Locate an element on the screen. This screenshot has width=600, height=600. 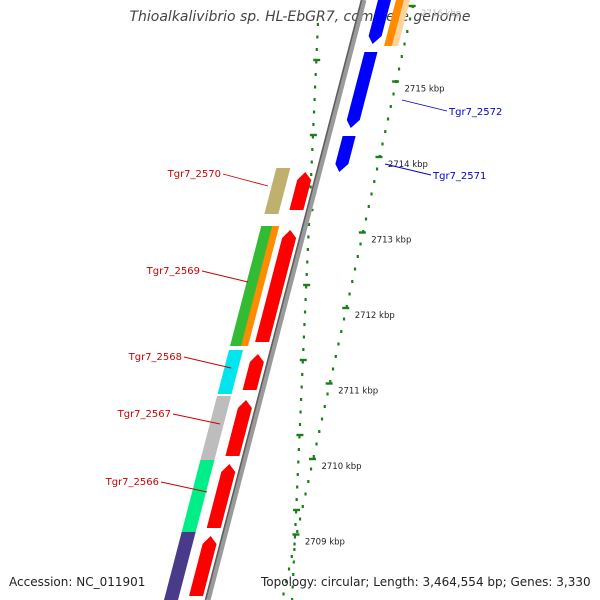
kbp-label: 2715 kbp is located at coordinates (425, 90).